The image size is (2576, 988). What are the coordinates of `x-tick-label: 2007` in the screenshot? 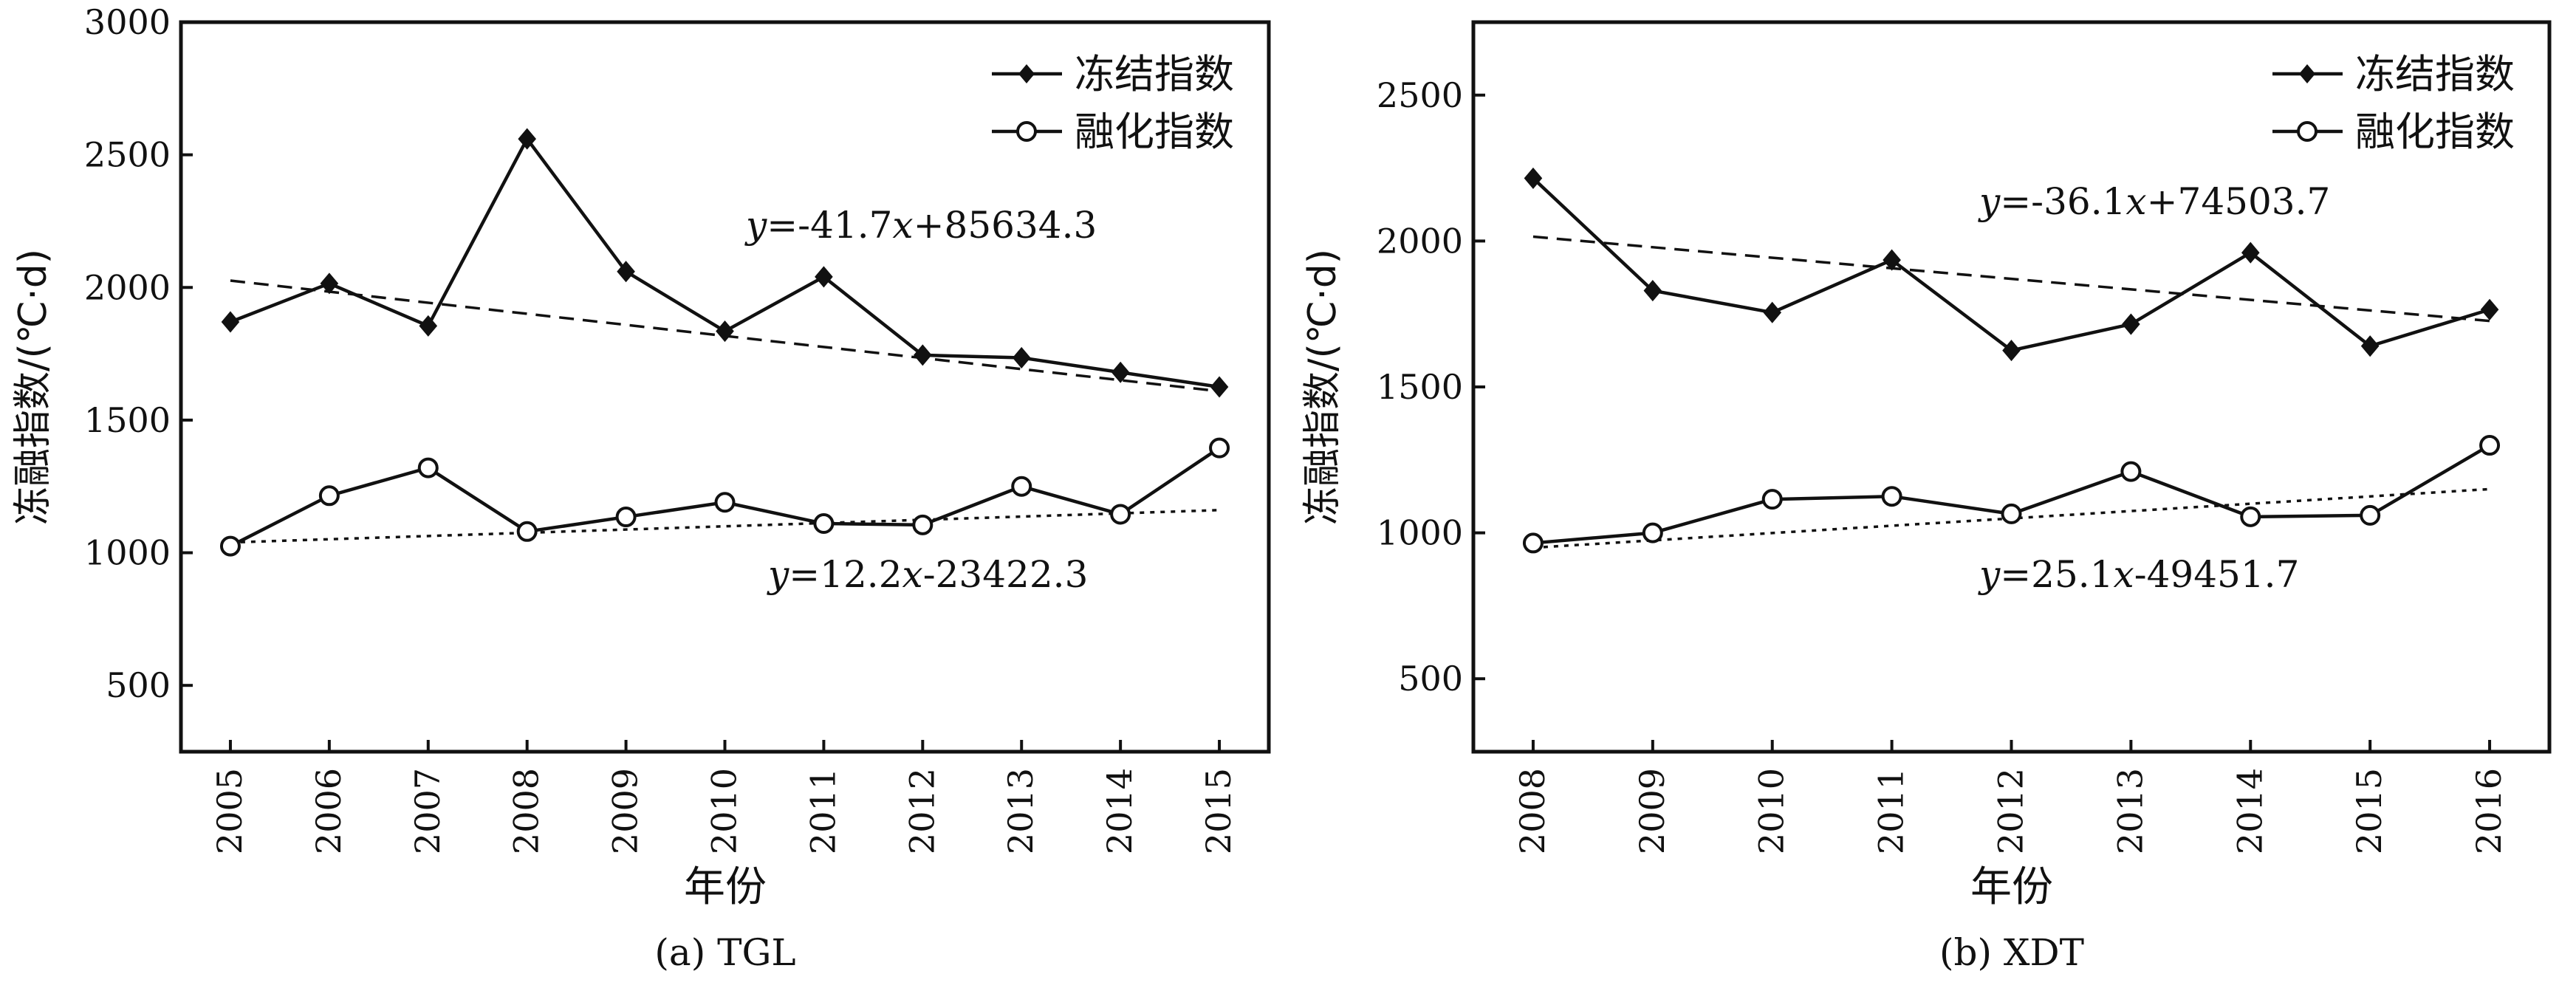 It's located at (428, 811).